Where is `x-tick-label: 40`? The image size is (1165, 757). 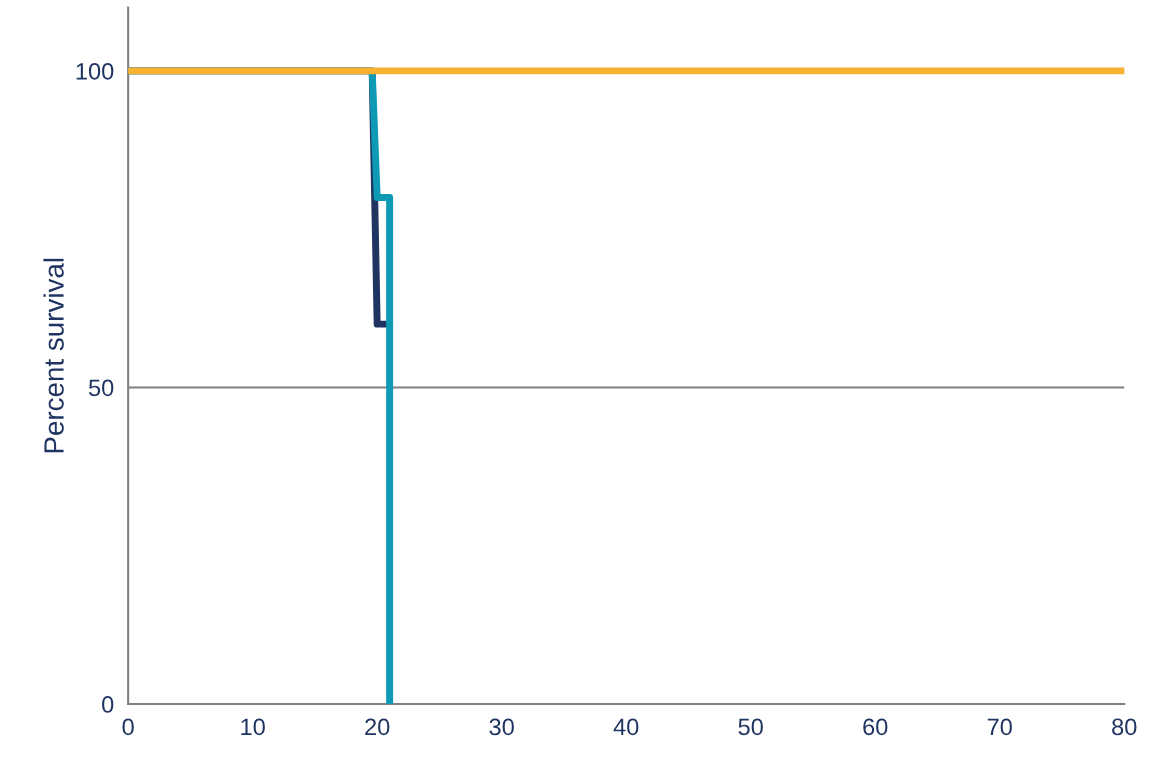 x-tick-label: 40 is located at coordinates (626, 727).